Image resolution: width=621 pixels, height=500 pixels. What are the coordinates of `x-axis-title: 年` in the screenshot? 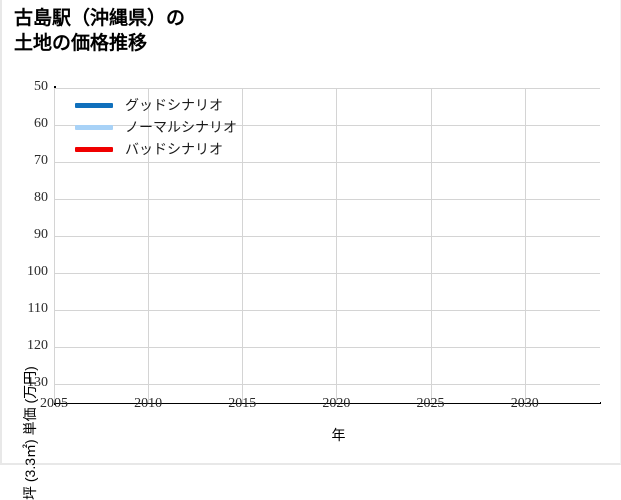 It's located at (338, 435).